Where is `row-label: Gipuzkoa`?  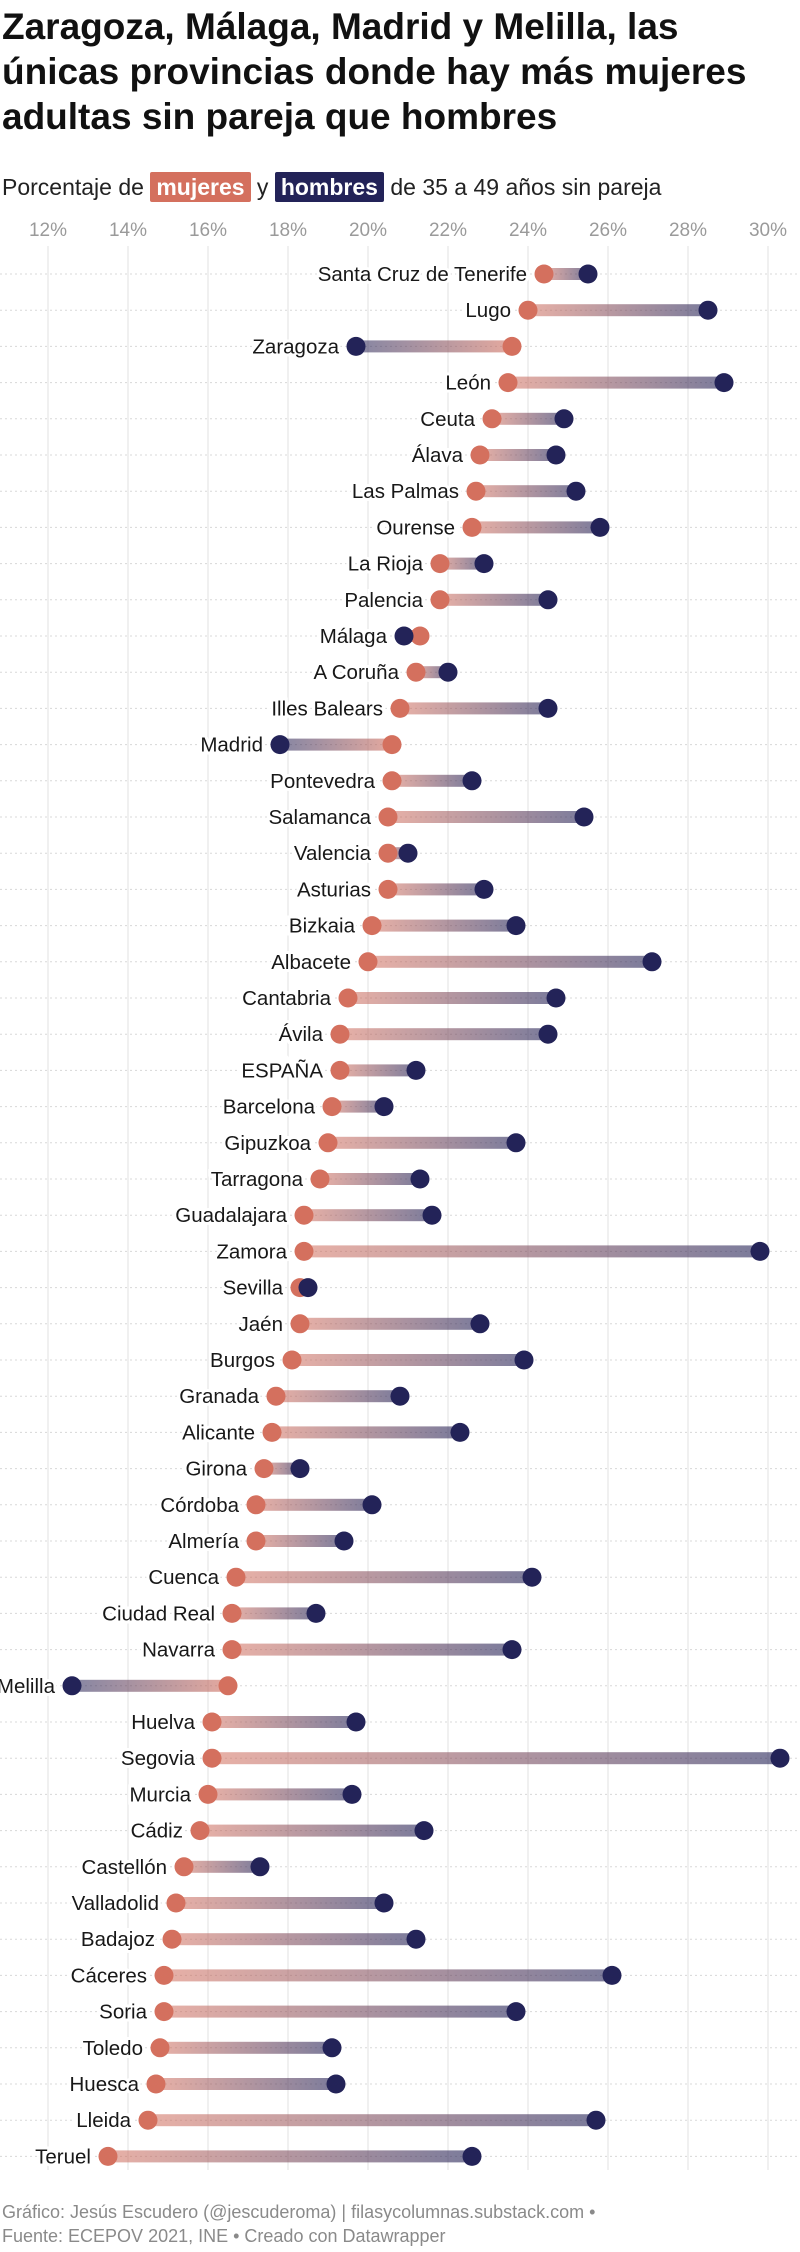 row-label: Gipuzkoa is located at coordinates (267, 1143).